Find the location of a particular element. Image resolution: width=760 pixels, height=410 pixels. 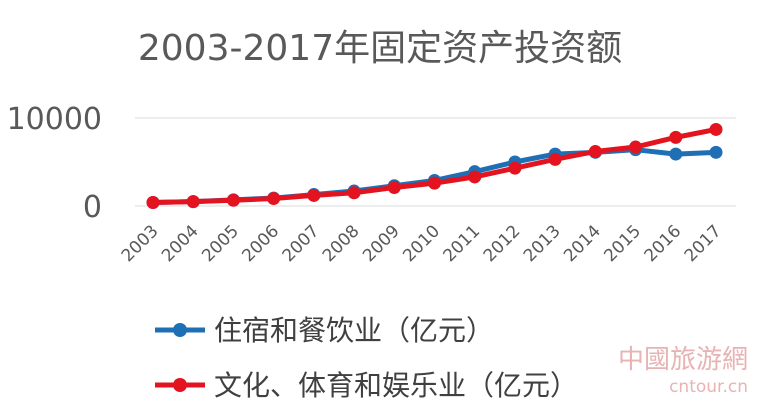

legend-label: 文化、体育和娱乐业（亿元） is located at coordinates (396, 385).